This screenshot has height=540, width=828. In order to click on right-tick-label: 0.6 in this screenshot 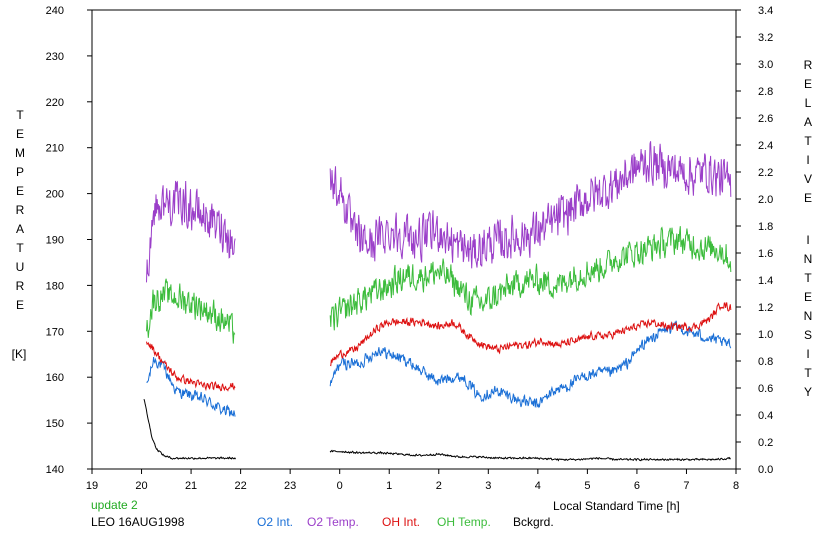, I will do `click(765, 389)`.